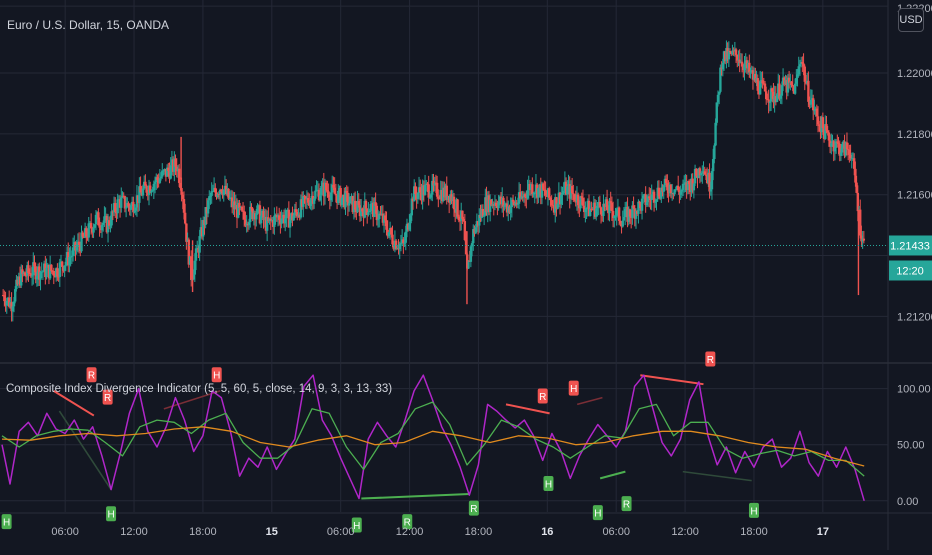 Image resolution: width=932 pixels, height=555 pixels. Describe the element at coordinates (88, 25) in the screenshot. I see `symbol-title: Euro / U.S. Dollar, 15, OANDA` at that location.